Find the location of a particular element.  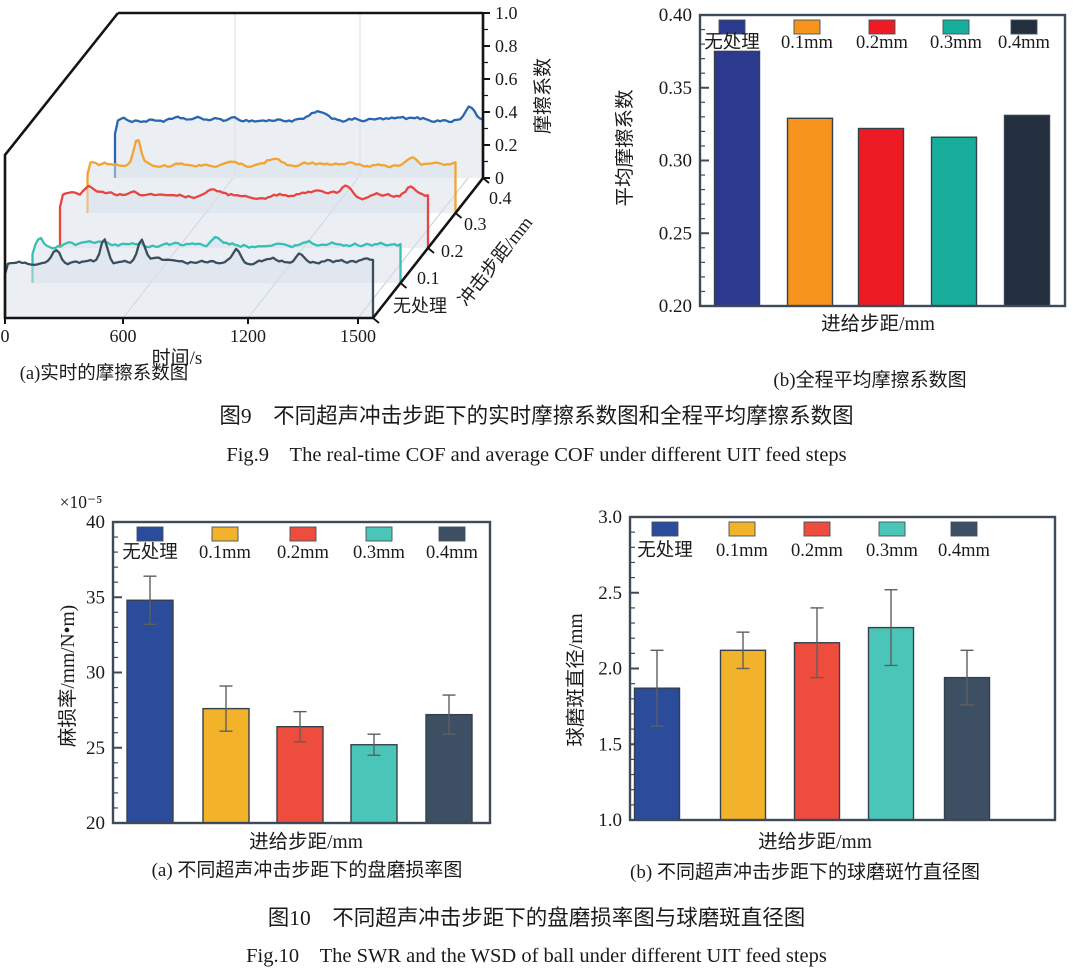

y-tick-label: 1.0 is located at coordinates (610, 820).